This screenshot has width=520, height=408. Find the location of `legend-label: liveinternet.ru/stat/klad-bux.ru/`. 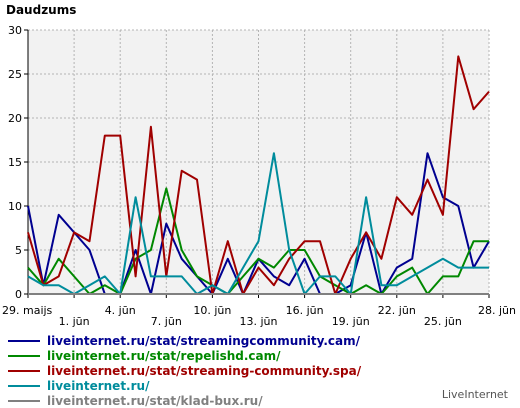

legend-label: liveinternet.ru/stat/klad-bux.ru/ is located at coordinates (155, 400).